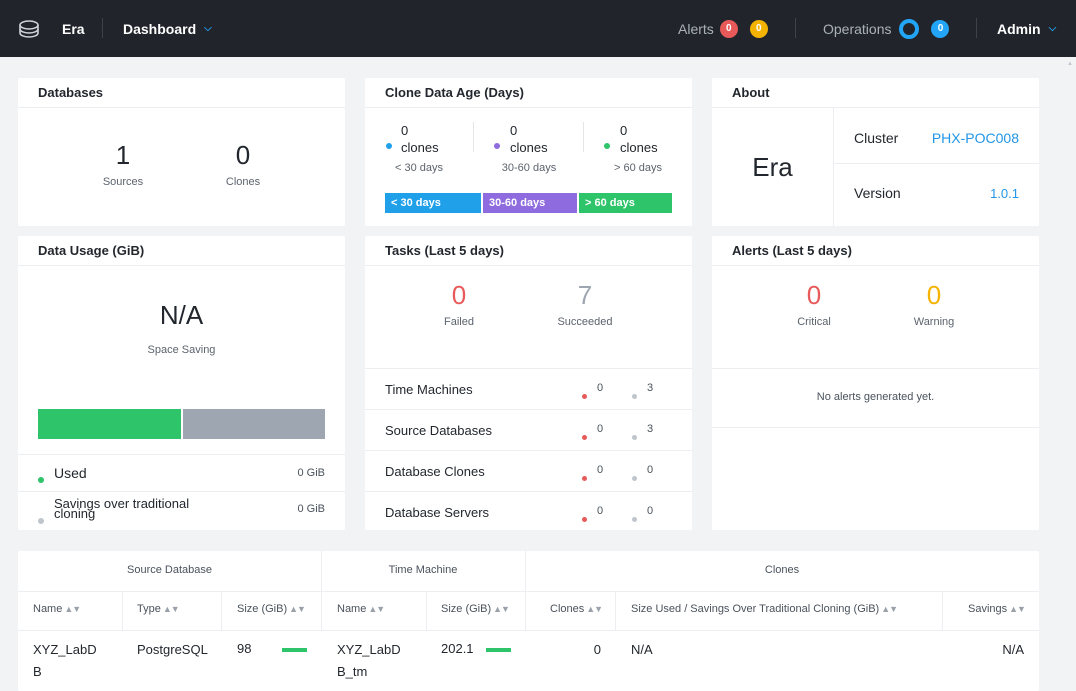 The image size is (1076, 691). I want to click on age-count: 0, so click(624, 130).